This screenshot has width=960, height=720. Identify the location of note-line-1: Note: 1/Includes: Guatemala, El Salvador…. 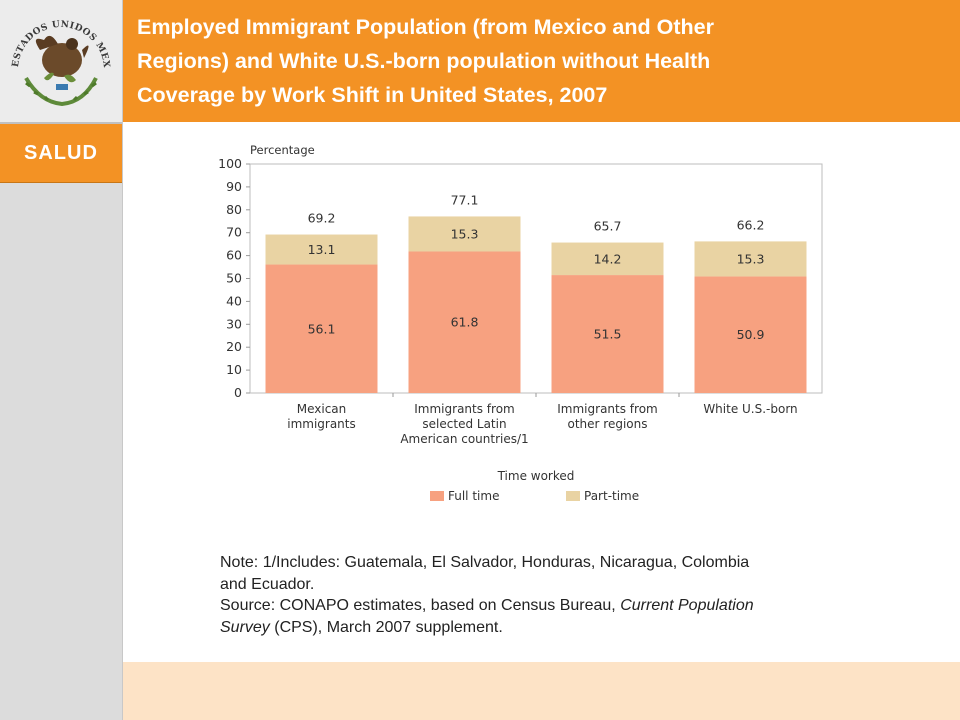
(485, 562).